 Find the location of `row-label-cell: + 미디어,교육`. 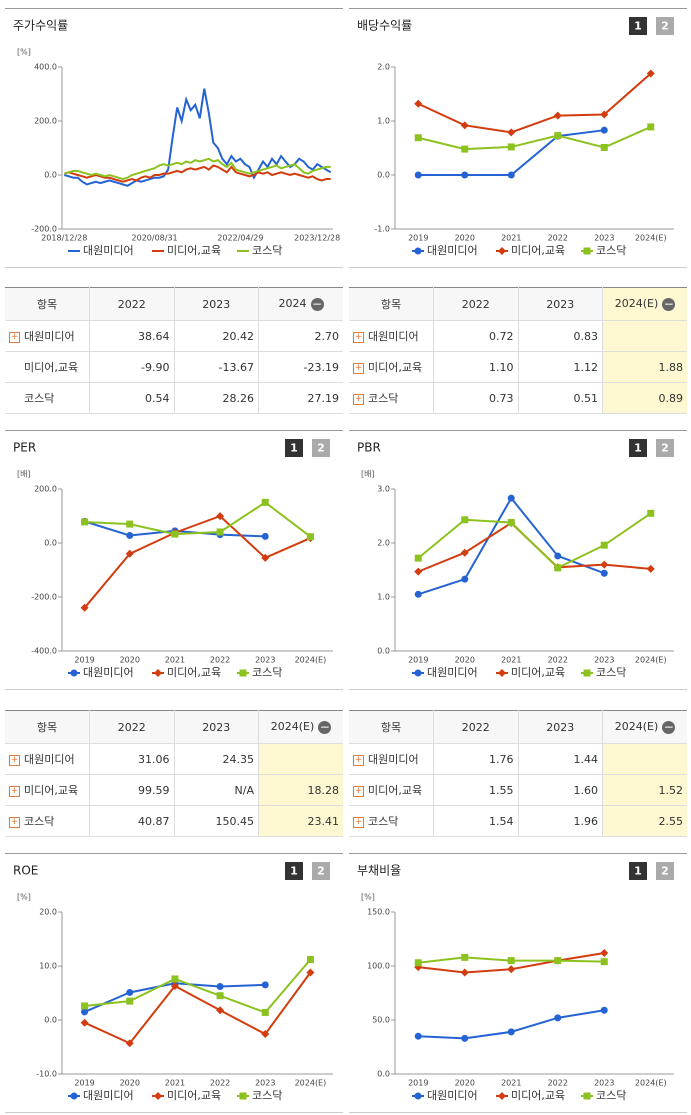

row-label-cell: + 미디어,교육 is located at coordinates (47, 790).